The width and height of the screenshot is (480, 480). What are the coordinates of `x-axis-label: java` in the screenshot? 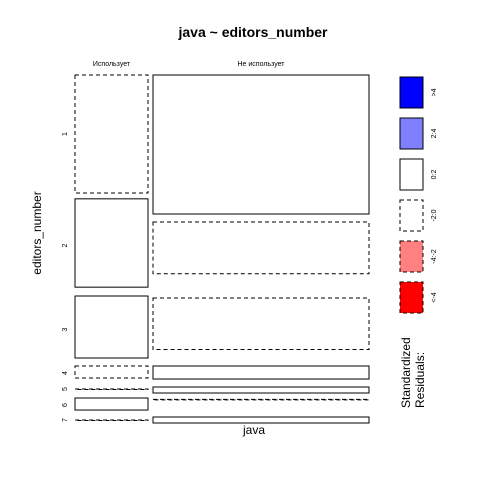 It's located at (253, 430).